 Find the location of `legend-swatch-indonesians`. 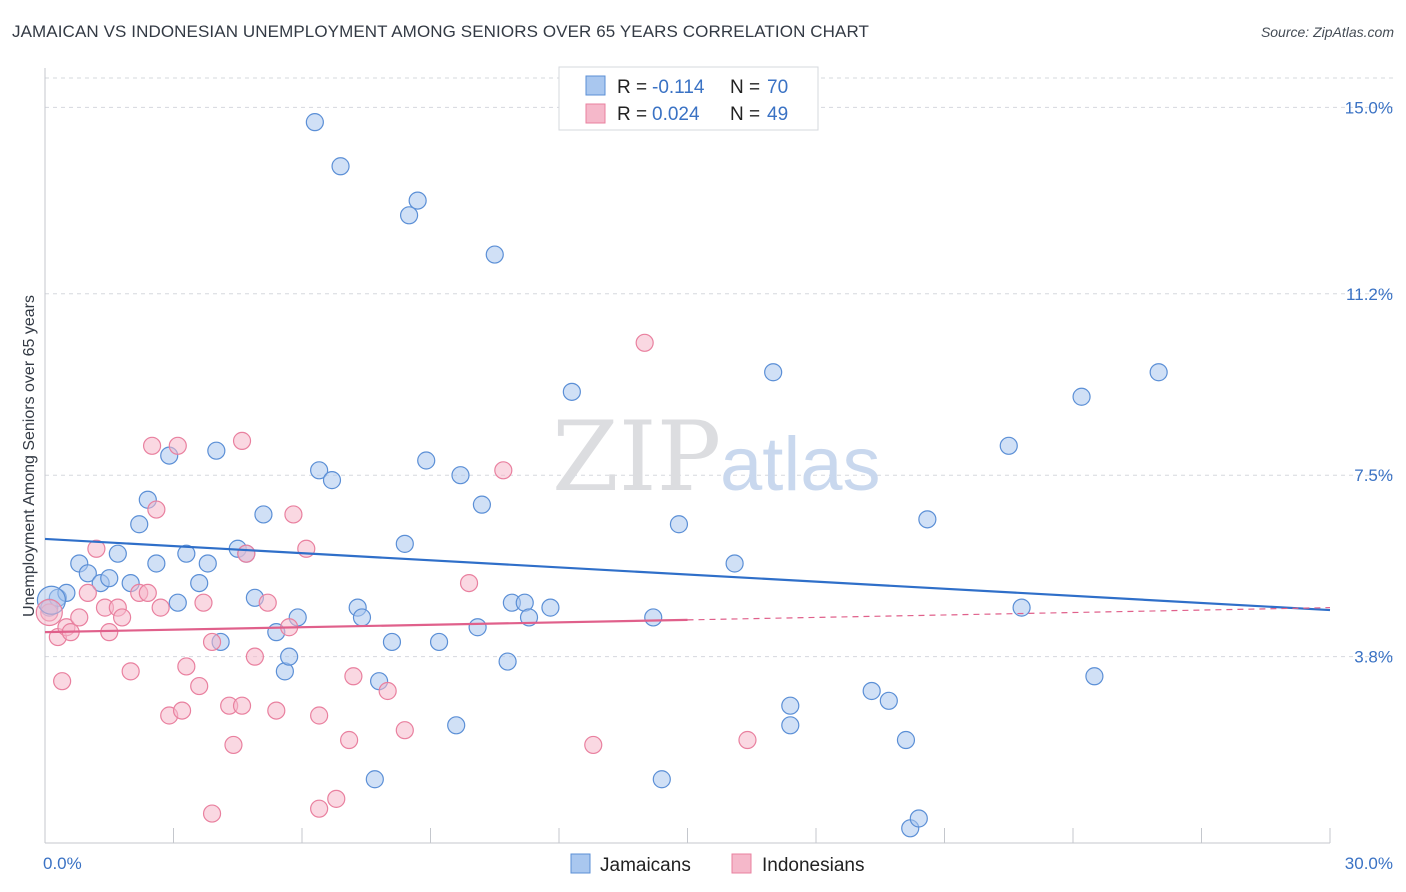

legend-swatch-indonesians is located at coordinates (595, 113).